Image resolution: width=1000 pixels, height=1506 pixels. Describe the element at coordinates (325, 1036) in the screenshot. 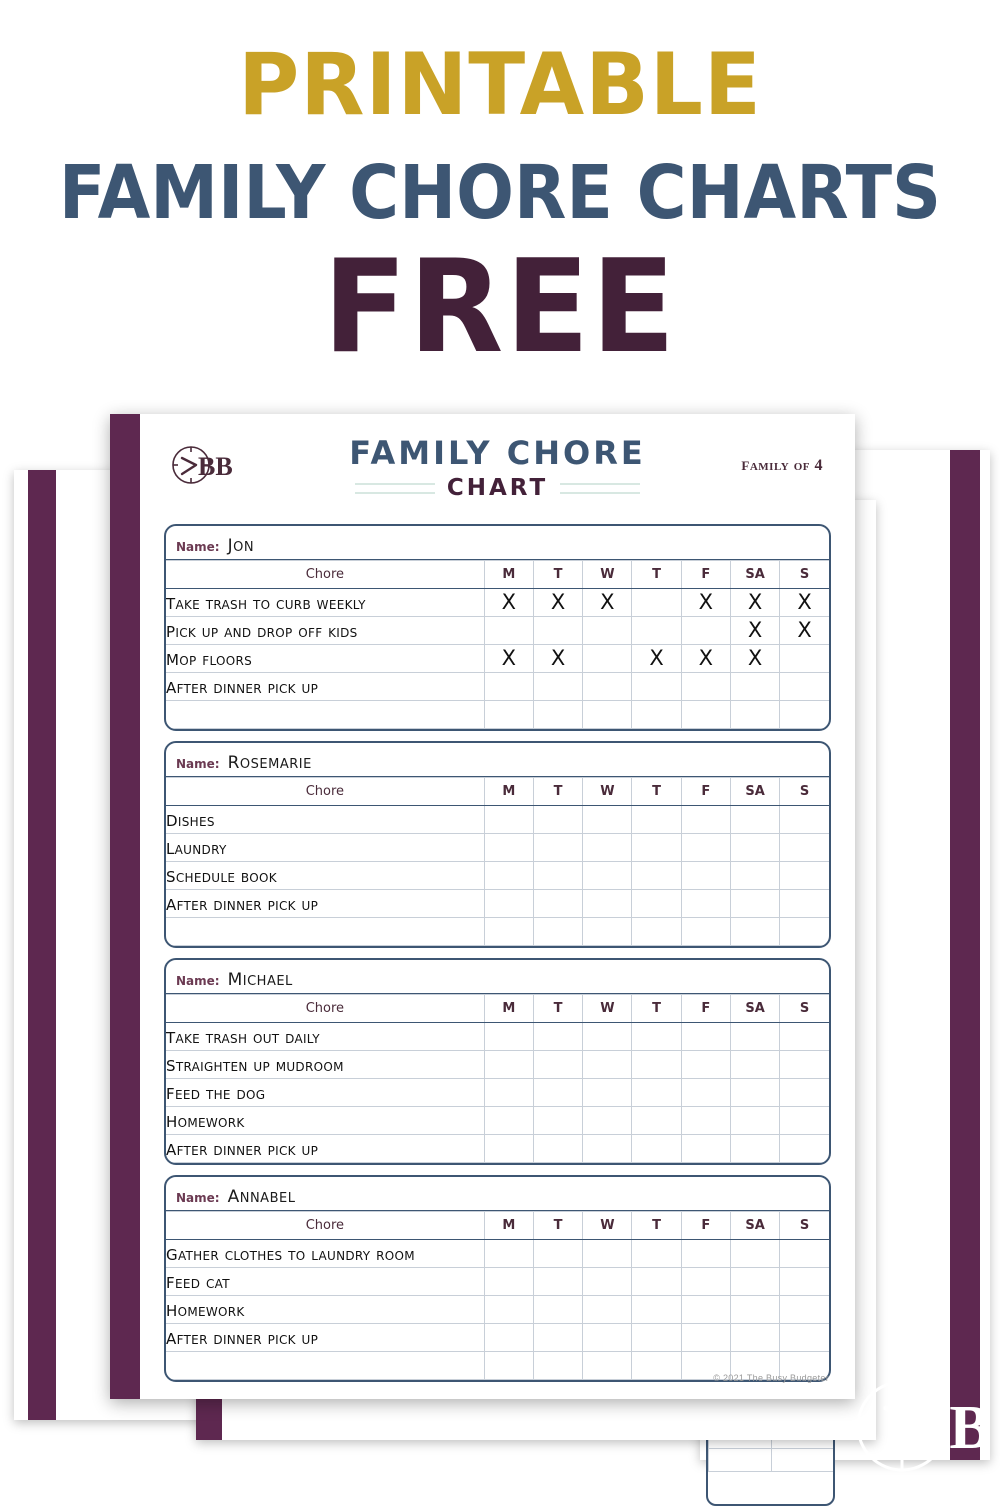

I see `chore-name-cell: Take trash out daily` at that location.